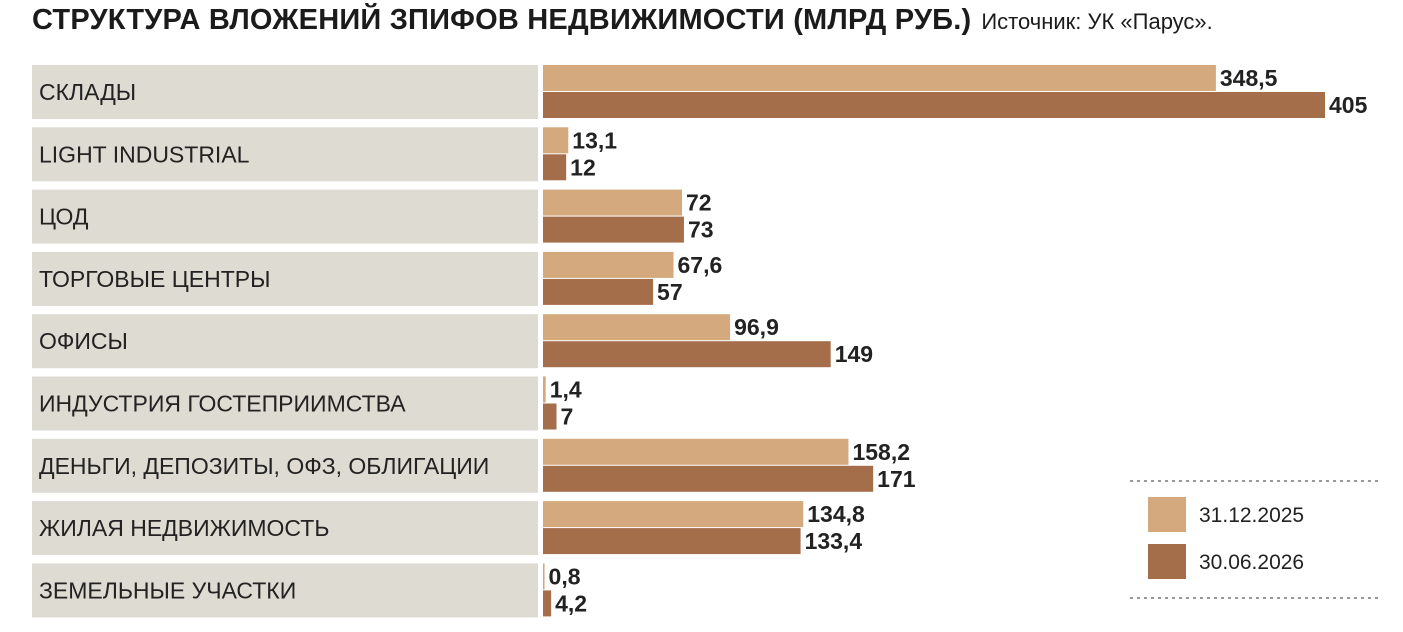 The image size is (1403, 632). I want to click on data-label: 134,8, so click(836, 514).